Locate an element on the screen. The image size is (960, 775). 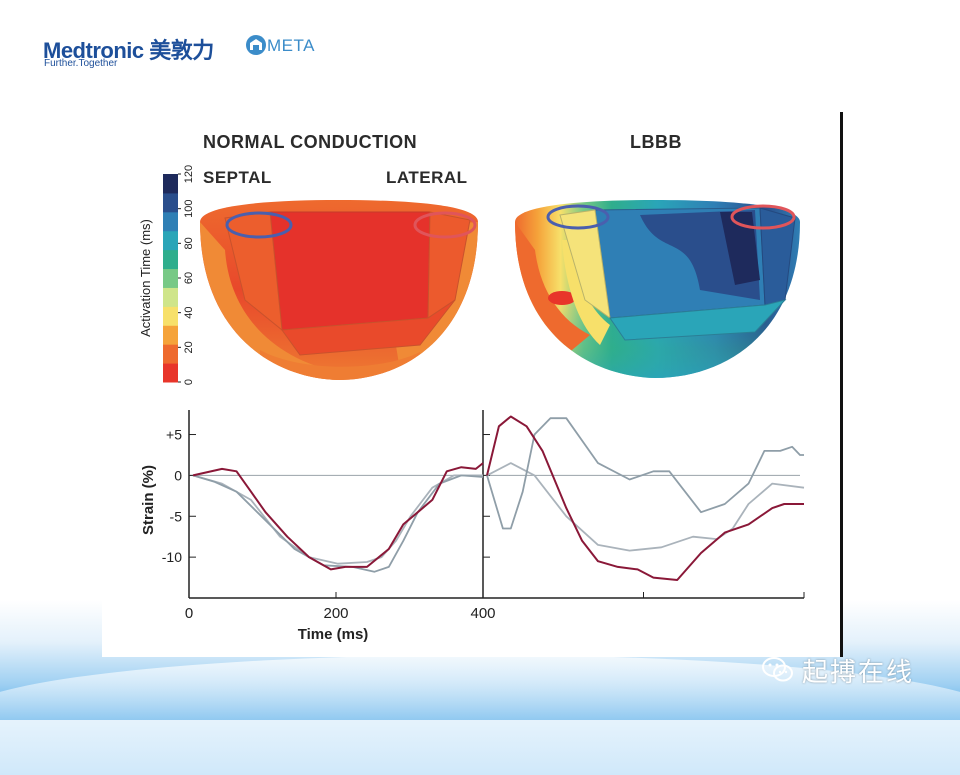
strain-line-septal-lbbb is located at coordinates (645, 473).